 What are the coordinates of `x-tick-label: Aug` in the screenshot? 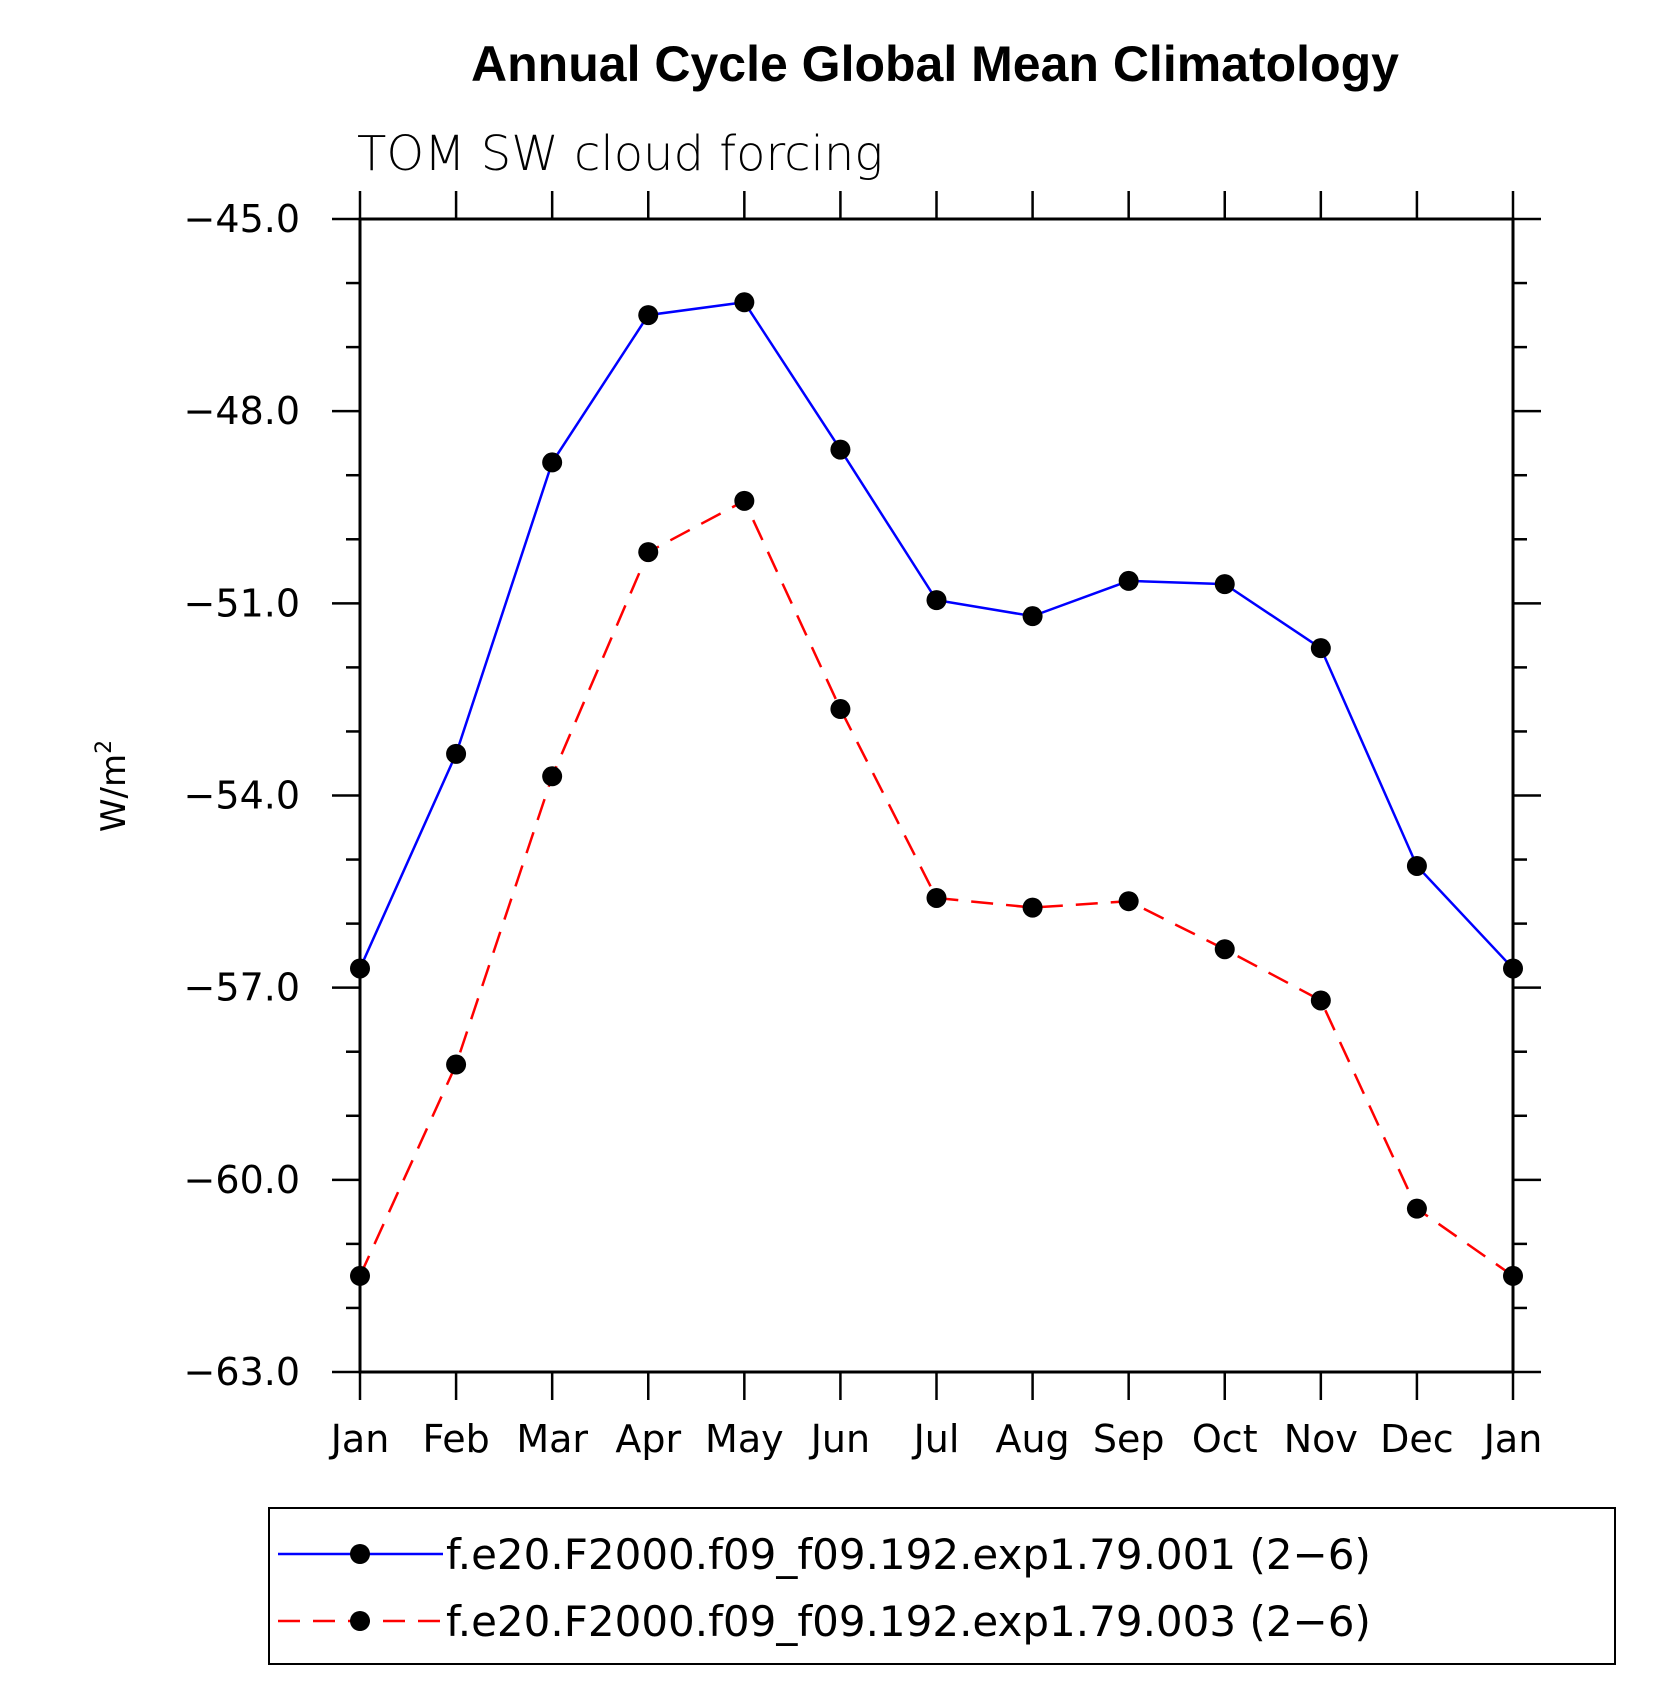 It's located at (1032, 1439).